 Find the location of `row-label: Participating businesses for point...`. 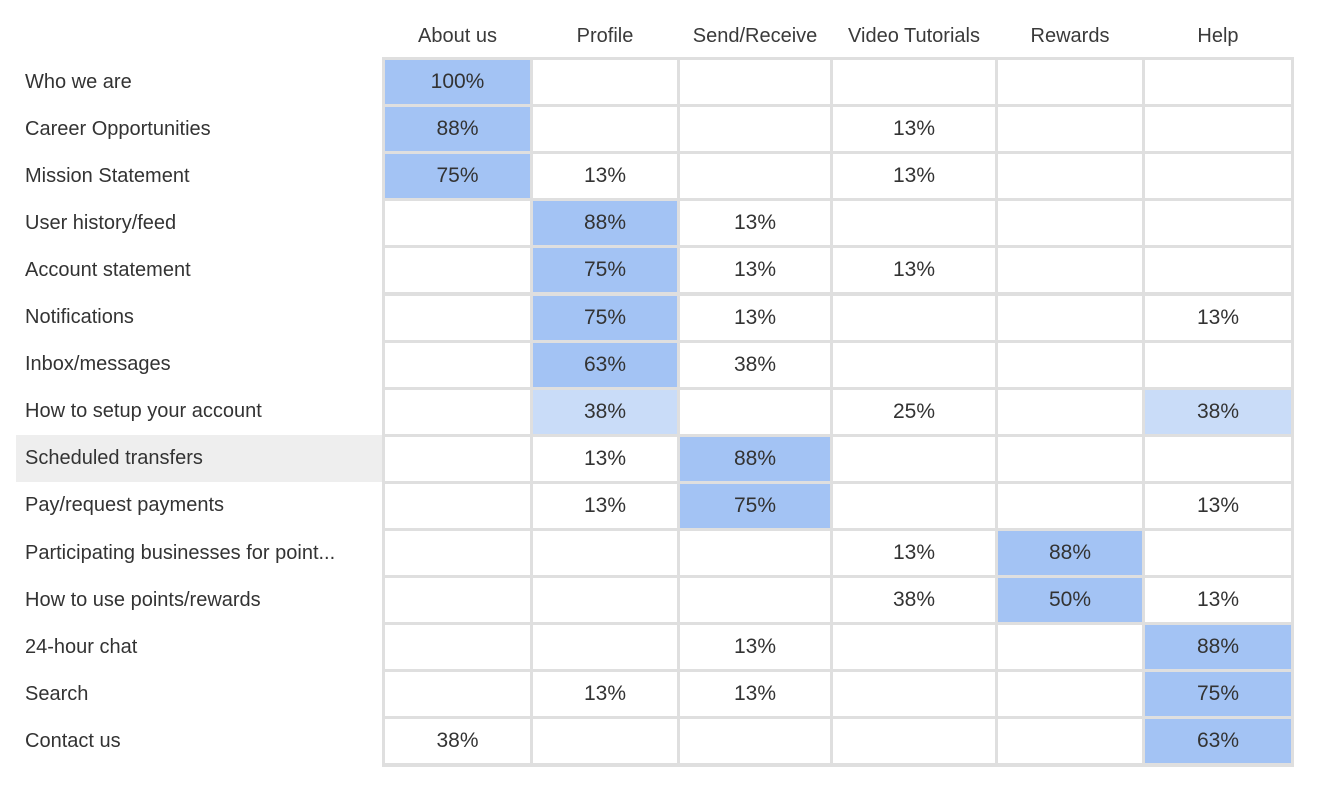

row-label: Participating businesses for point... is located at coordinates (180, 552).